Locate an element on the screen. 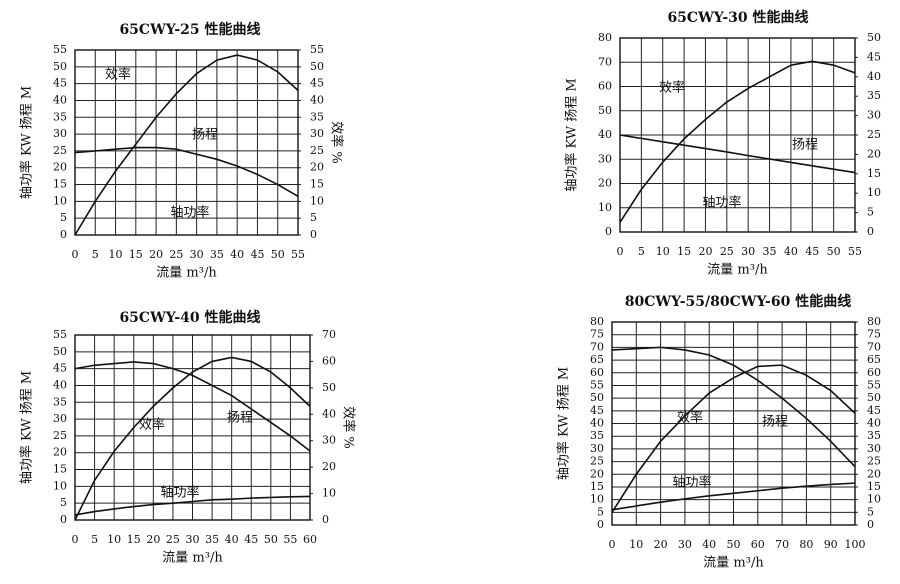  y2-tick-label: 50 is located at coordinates (329, 387).